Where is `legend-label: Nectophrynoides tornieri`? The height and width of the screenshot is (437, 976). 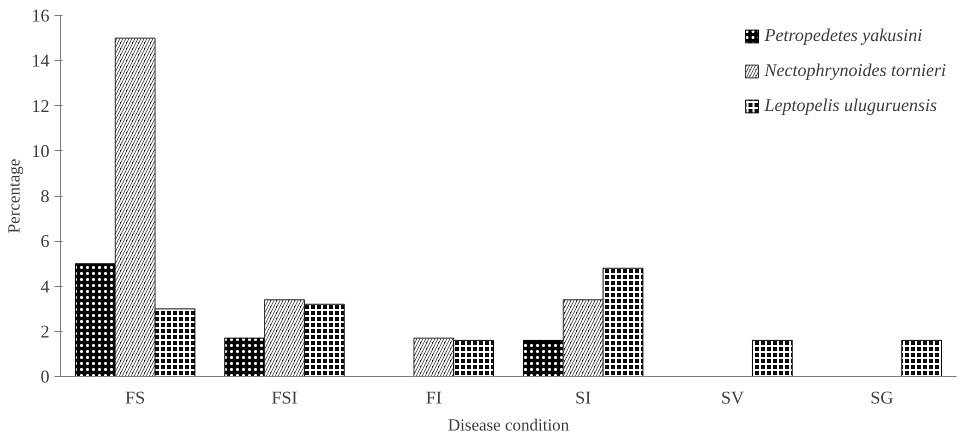
legend-label: Nectophrynoides tornieri is located at coordinates (855, 70).